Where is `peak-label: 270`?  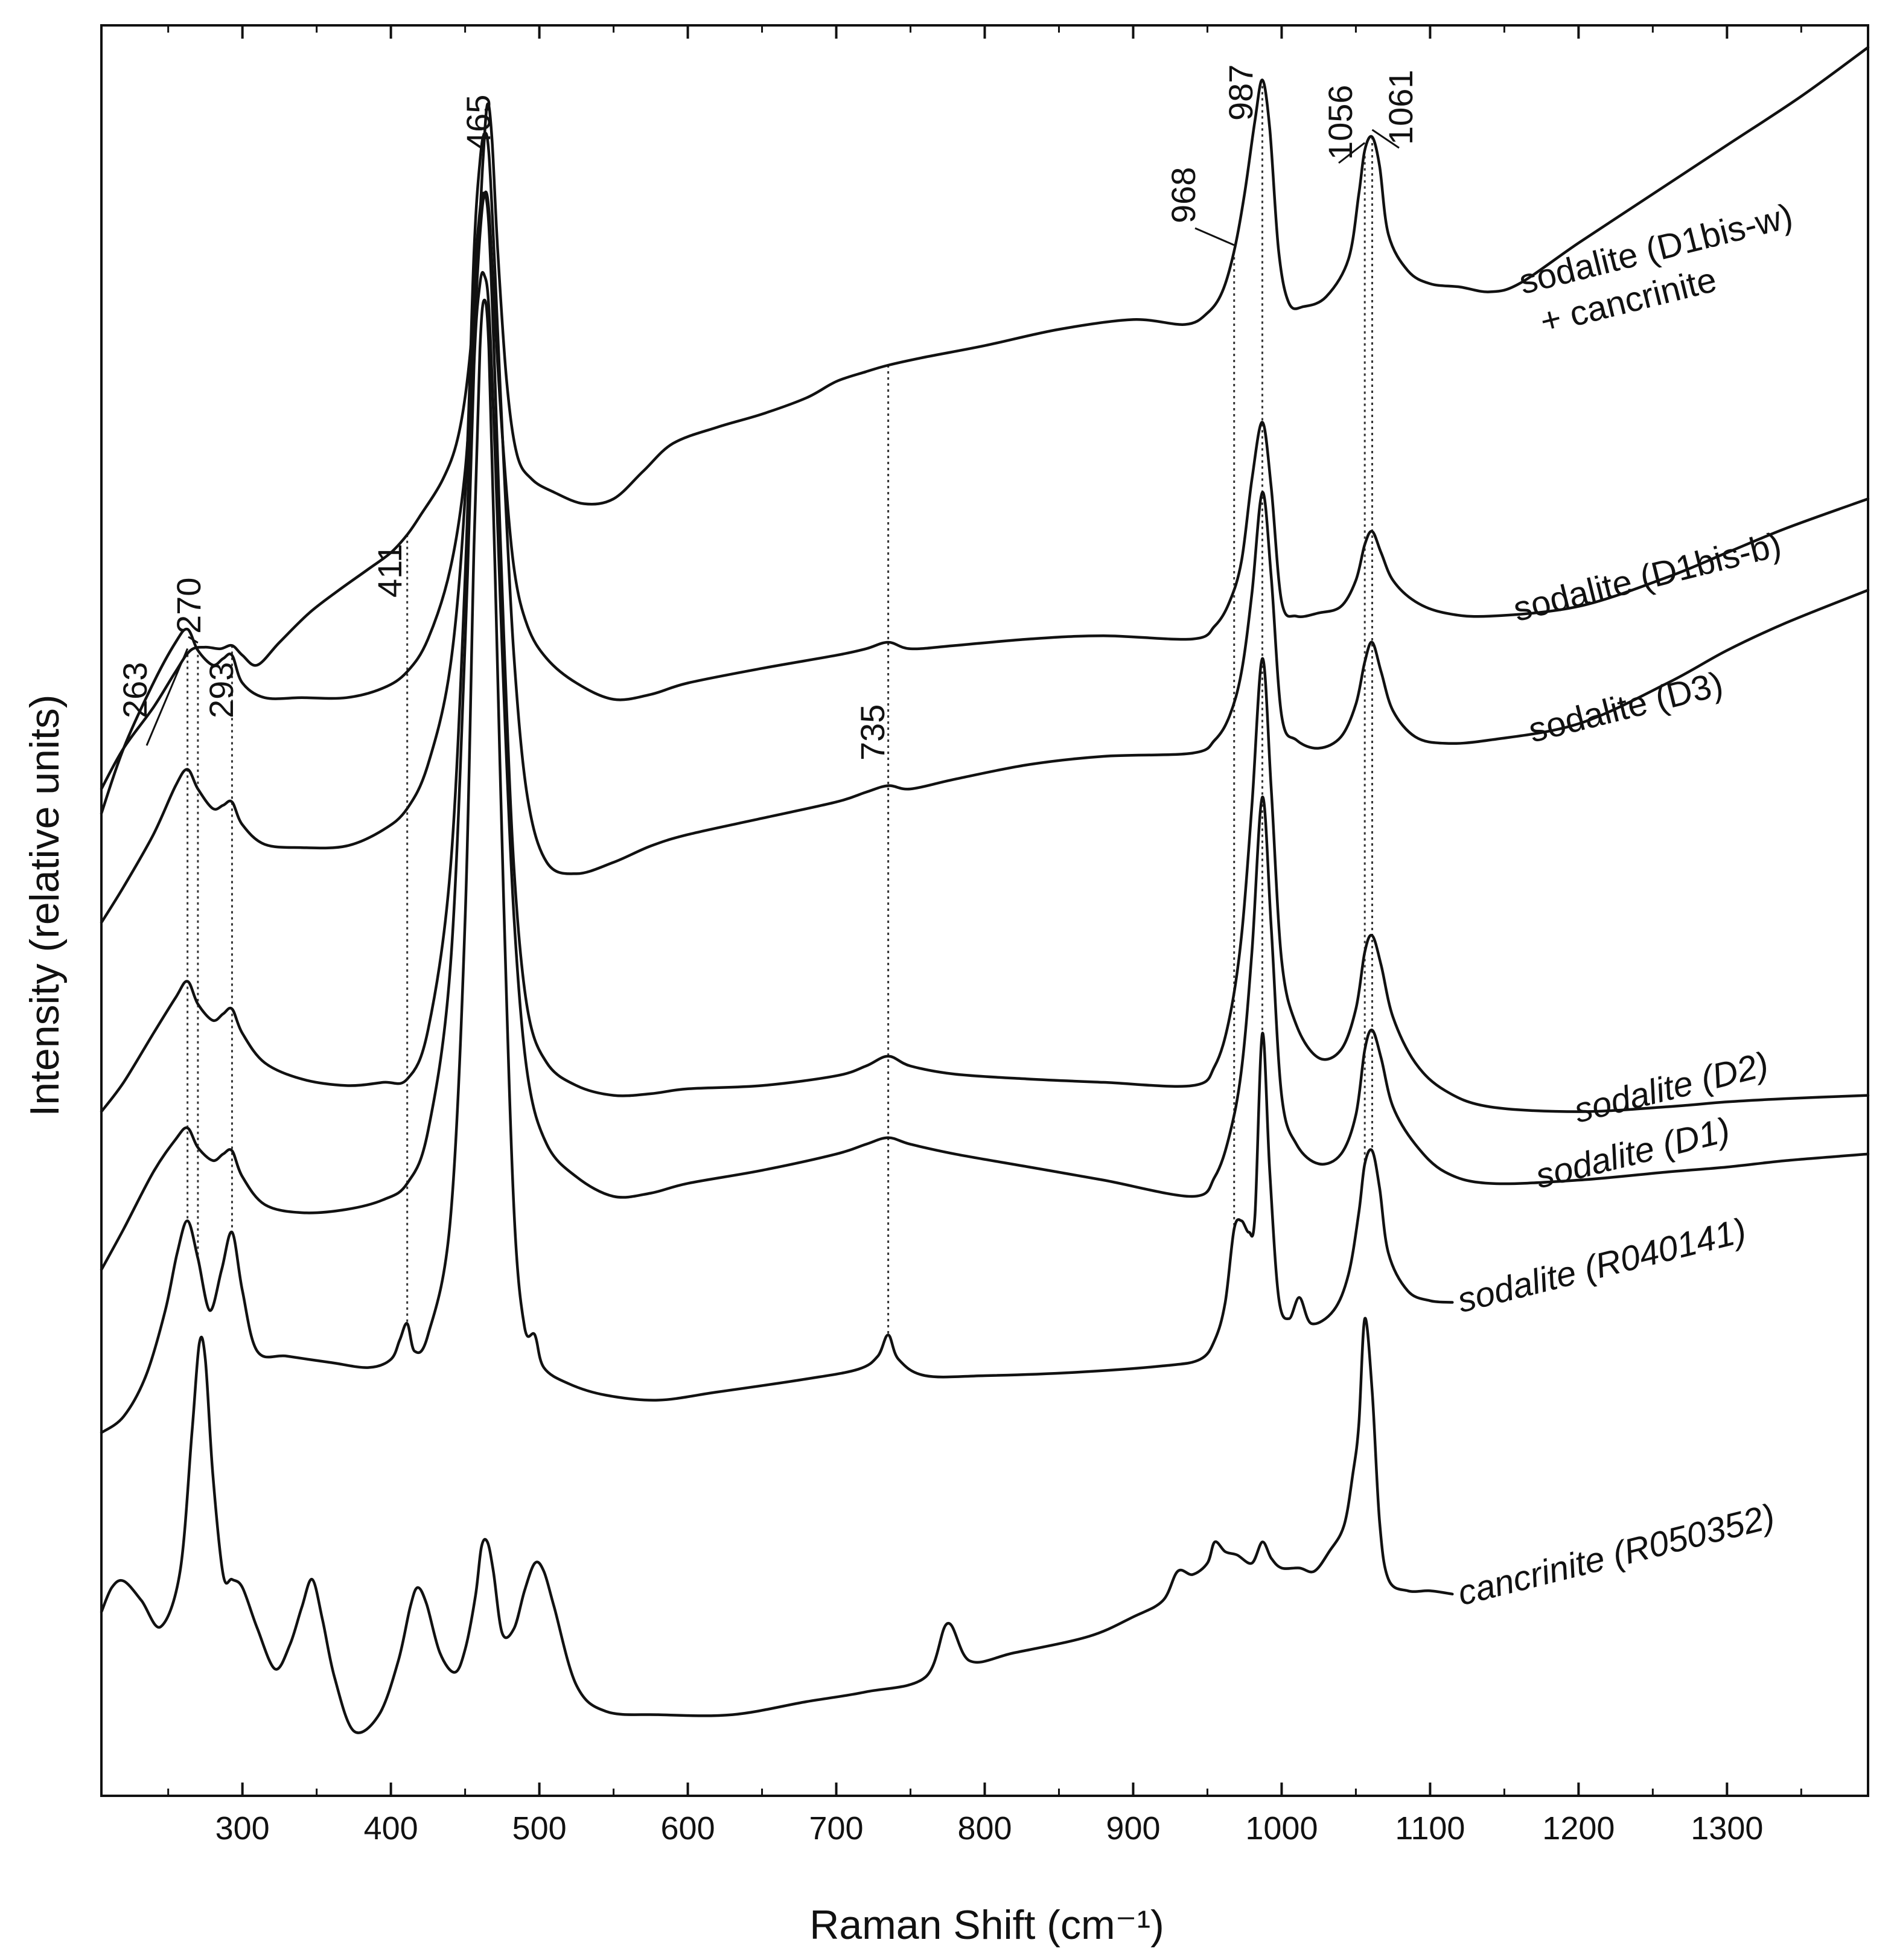
peak-label: 270 is located at coordinates (189, 606).